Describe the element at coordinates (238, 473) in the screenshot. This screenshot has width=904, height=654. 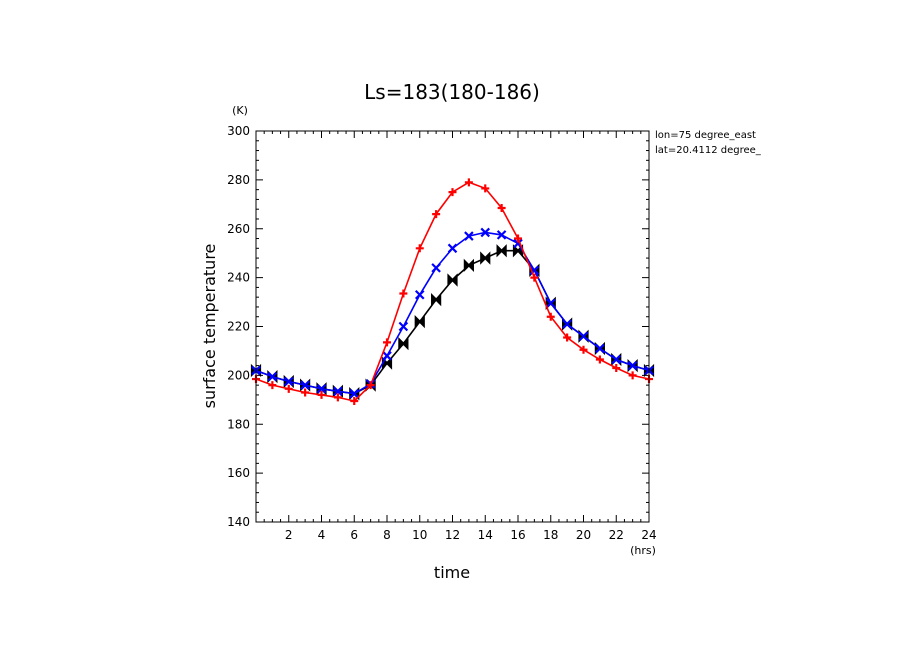
I see `y-tick-label: 160` at that location.